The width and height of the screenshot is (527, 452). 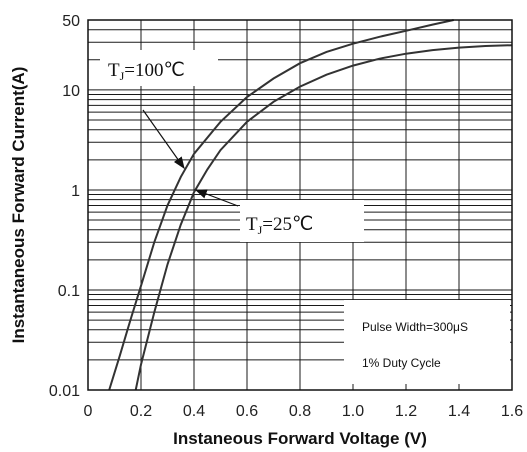 What do you see at coordinates (163, 139) in the screenshot?
I see `annotation-tj100-leader` at bounding box center [163, 139].